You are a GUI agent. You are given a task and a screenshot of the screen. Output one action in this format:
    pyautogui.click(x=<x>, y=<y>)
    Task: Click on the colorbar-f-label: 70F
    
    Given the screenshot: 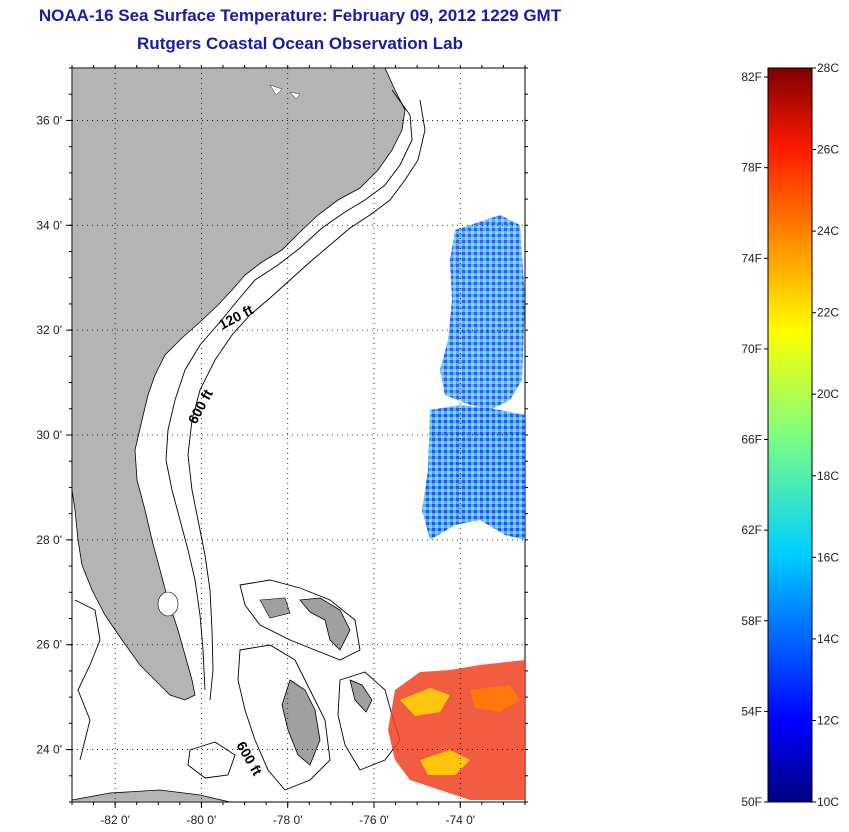 What is the action you would take?
    pyautogui.click(x=751, y=349)
    